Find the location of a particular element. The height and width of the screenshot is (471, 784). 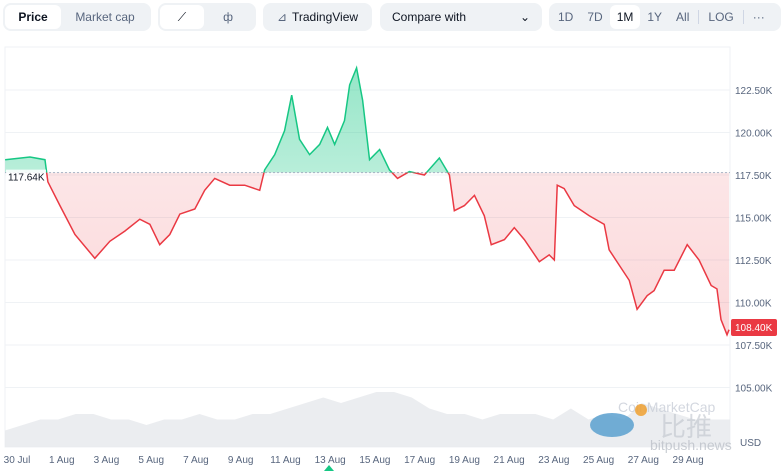

baseline-label-bg is located at coordinates (26, 176).